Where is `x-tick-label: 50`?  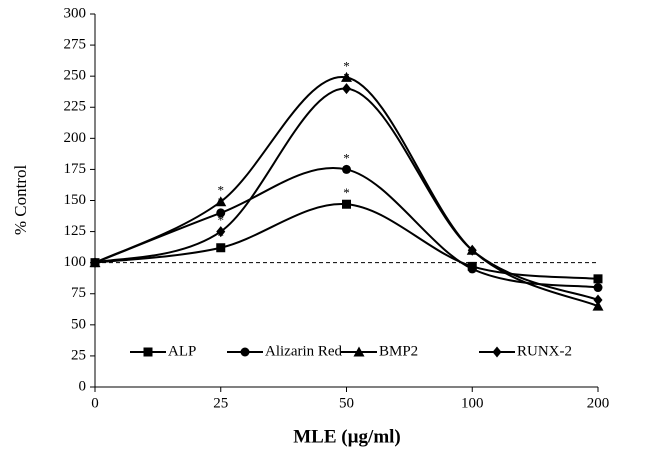 x-tick-label: 50 is located at coordinates (346, 403).